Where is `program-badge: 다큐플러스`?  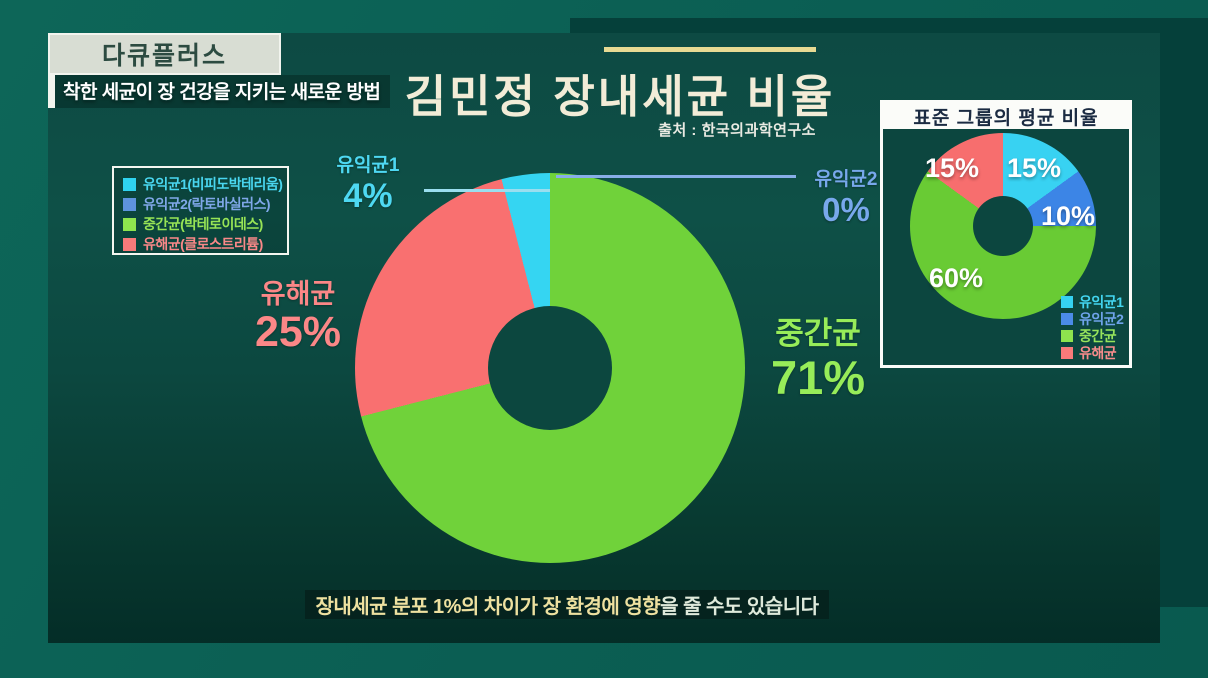 program-badge: 다큐플러스 is located at coordinates (164, 54).